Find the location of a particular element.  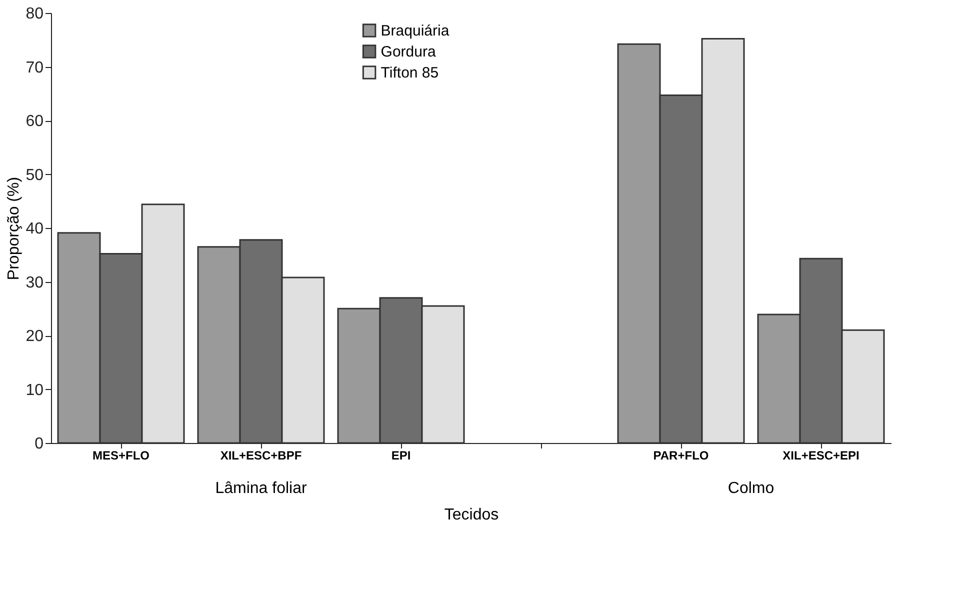

x-tick-label: XIL+ESC+EPI is located at coordinates (821, 455).